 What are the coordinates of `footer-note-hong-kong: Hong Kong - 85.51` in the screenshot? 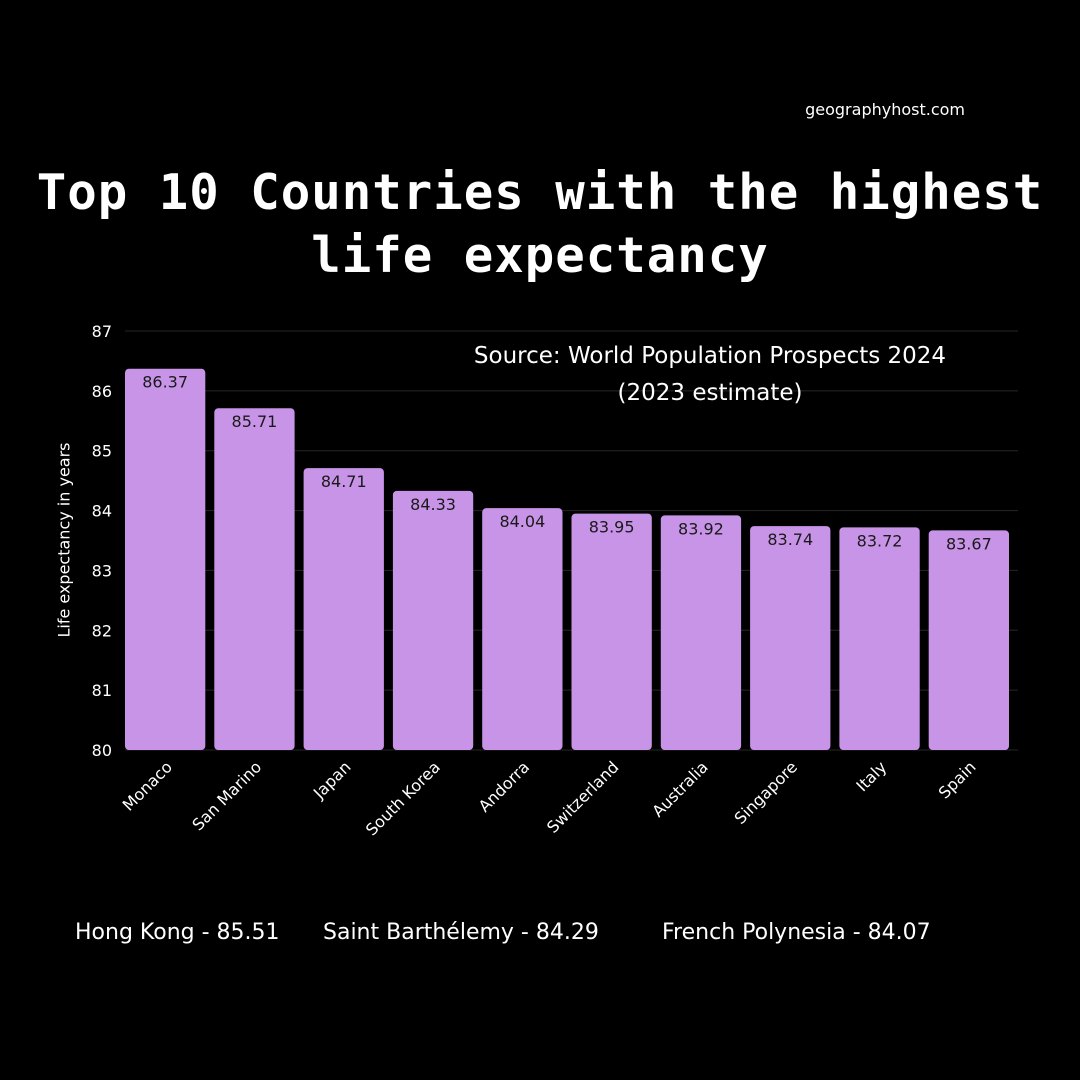 It's located at (177, 932).